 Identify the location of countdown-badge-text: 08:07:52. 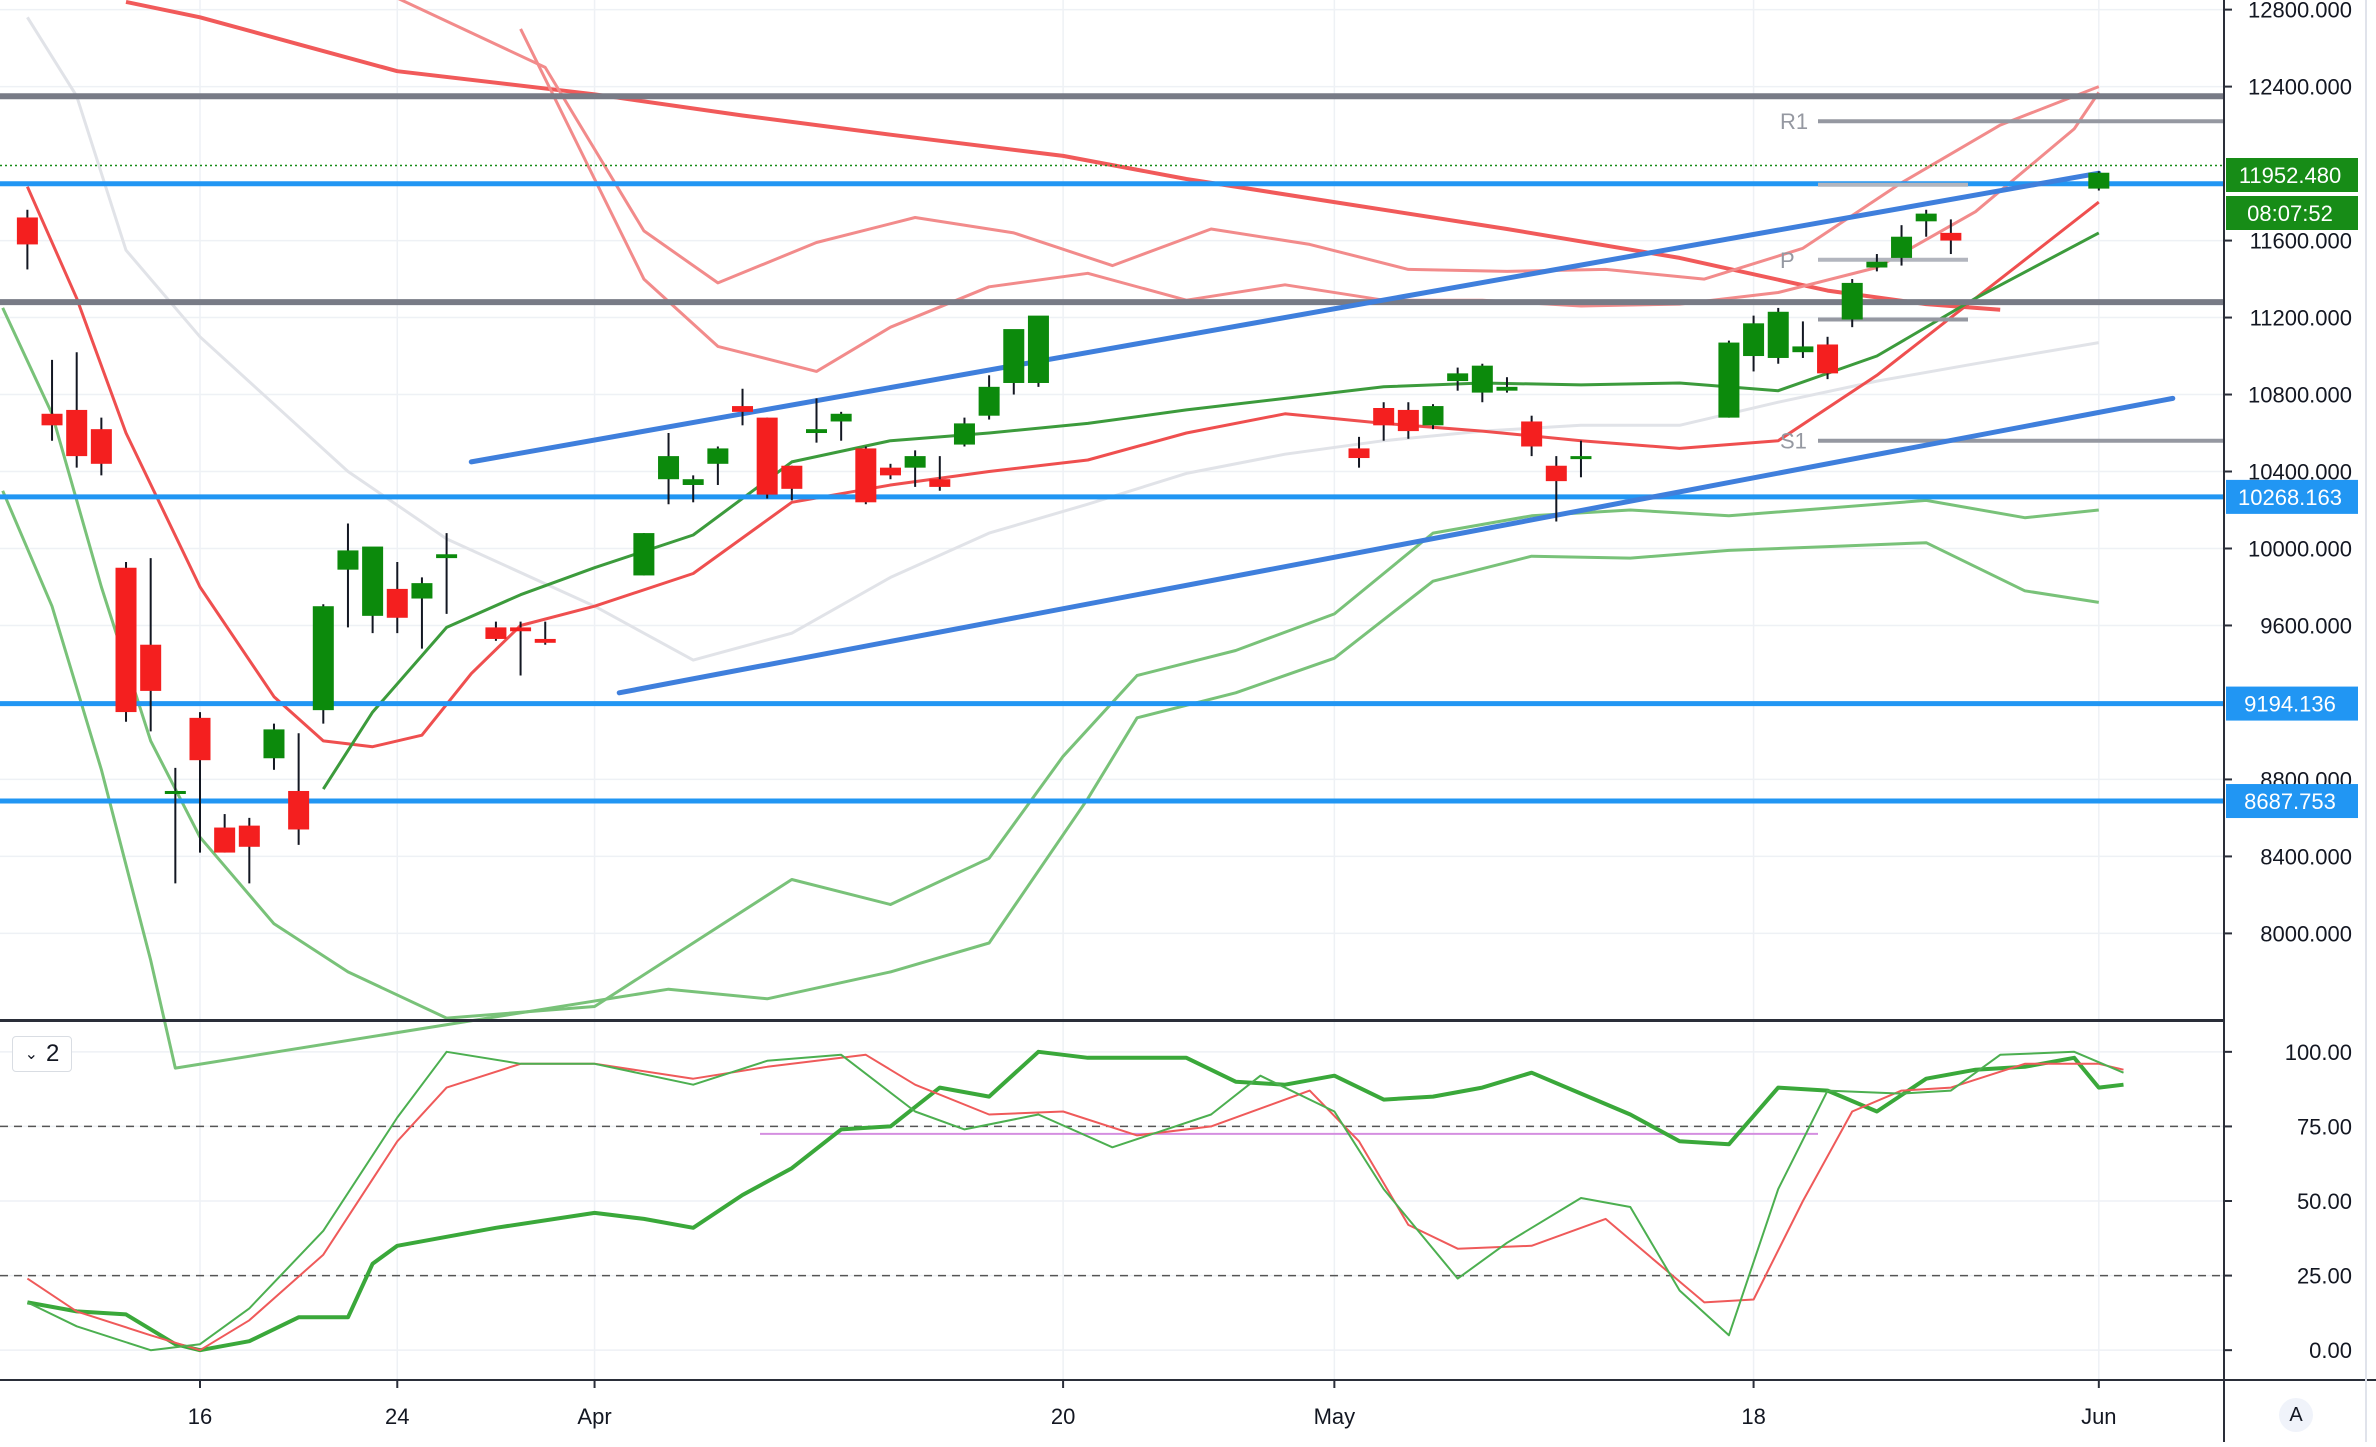
(2290, 213).